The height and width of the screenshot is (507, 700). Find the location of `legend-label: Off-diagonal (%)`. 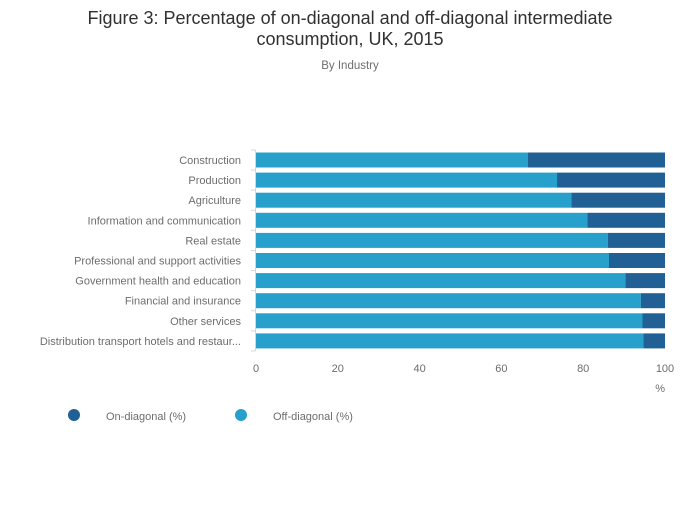

legend-label: Off-diagonal (%) is located at coordinates (313, 417).